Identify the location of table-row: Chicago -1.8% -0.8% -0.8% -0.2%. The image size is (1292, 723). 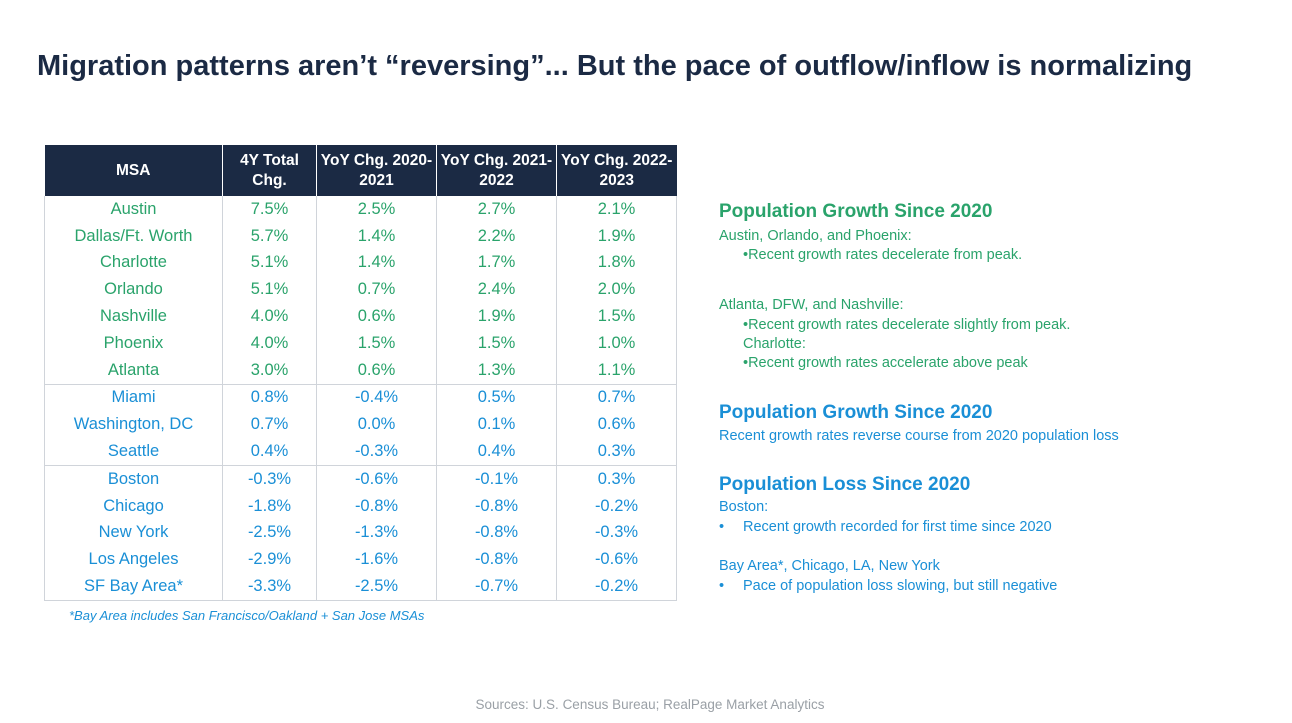
(360, 506).